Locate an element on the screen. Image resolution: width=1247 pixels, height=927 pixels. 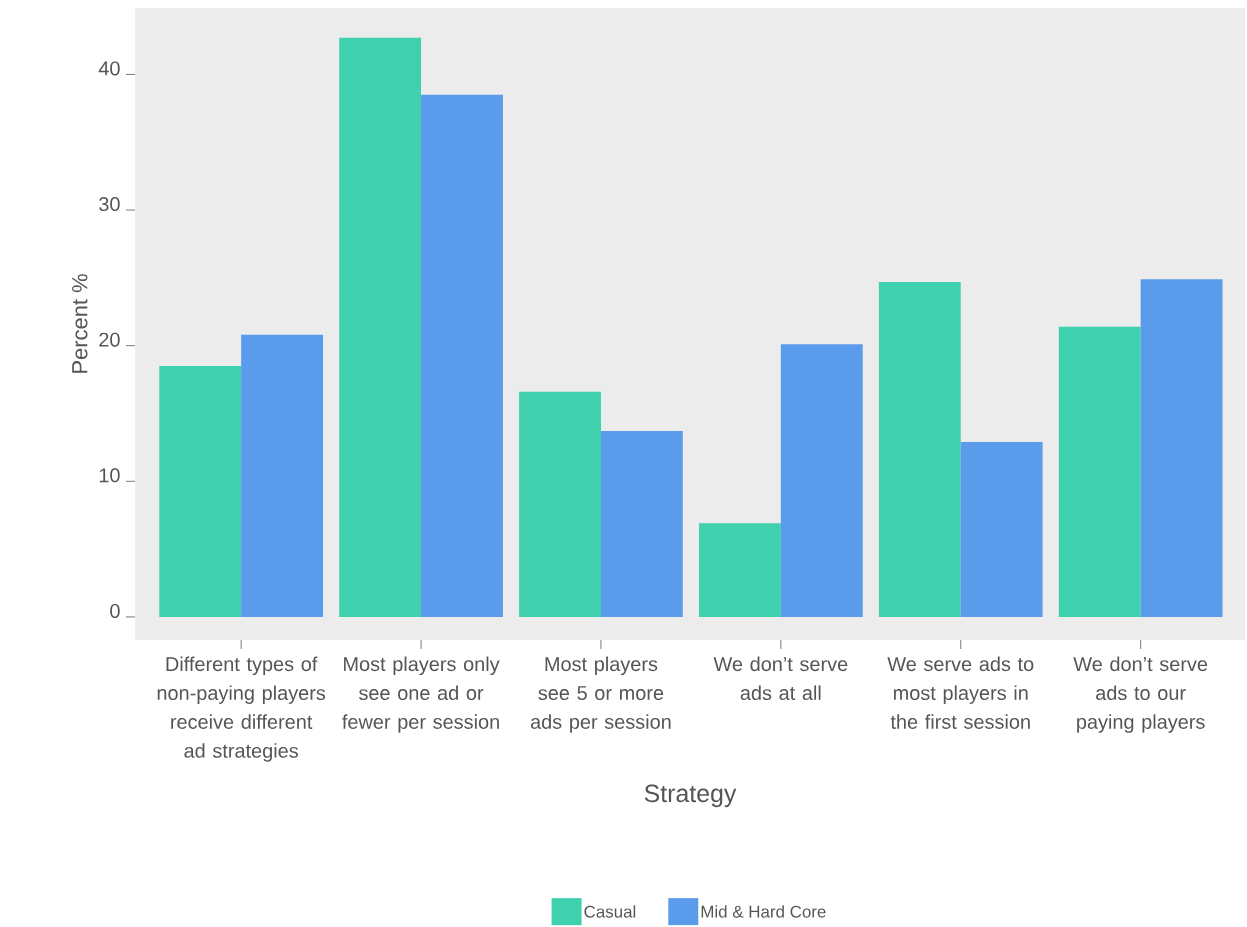
y-tick-label: 40 is located at coordinates (109, 68).